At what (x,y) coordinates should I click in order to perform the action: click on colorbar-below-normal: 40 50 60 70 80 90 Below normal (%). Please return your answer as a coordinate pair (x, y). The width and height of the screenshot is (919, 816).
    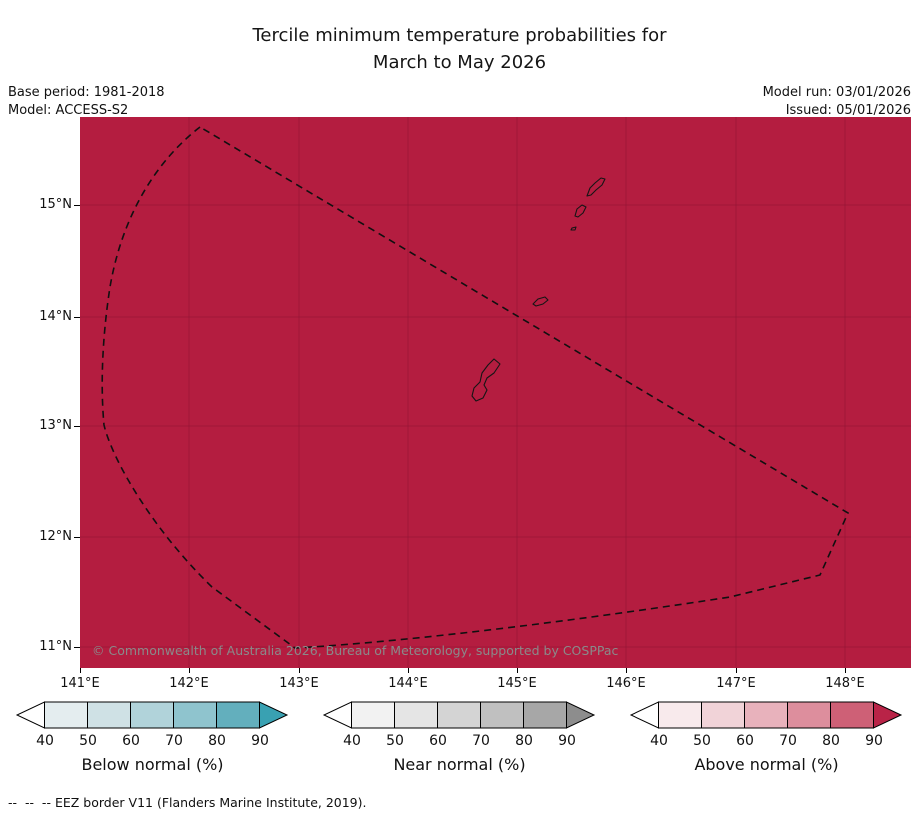
    Looking at the image, I should click on (152, 742).